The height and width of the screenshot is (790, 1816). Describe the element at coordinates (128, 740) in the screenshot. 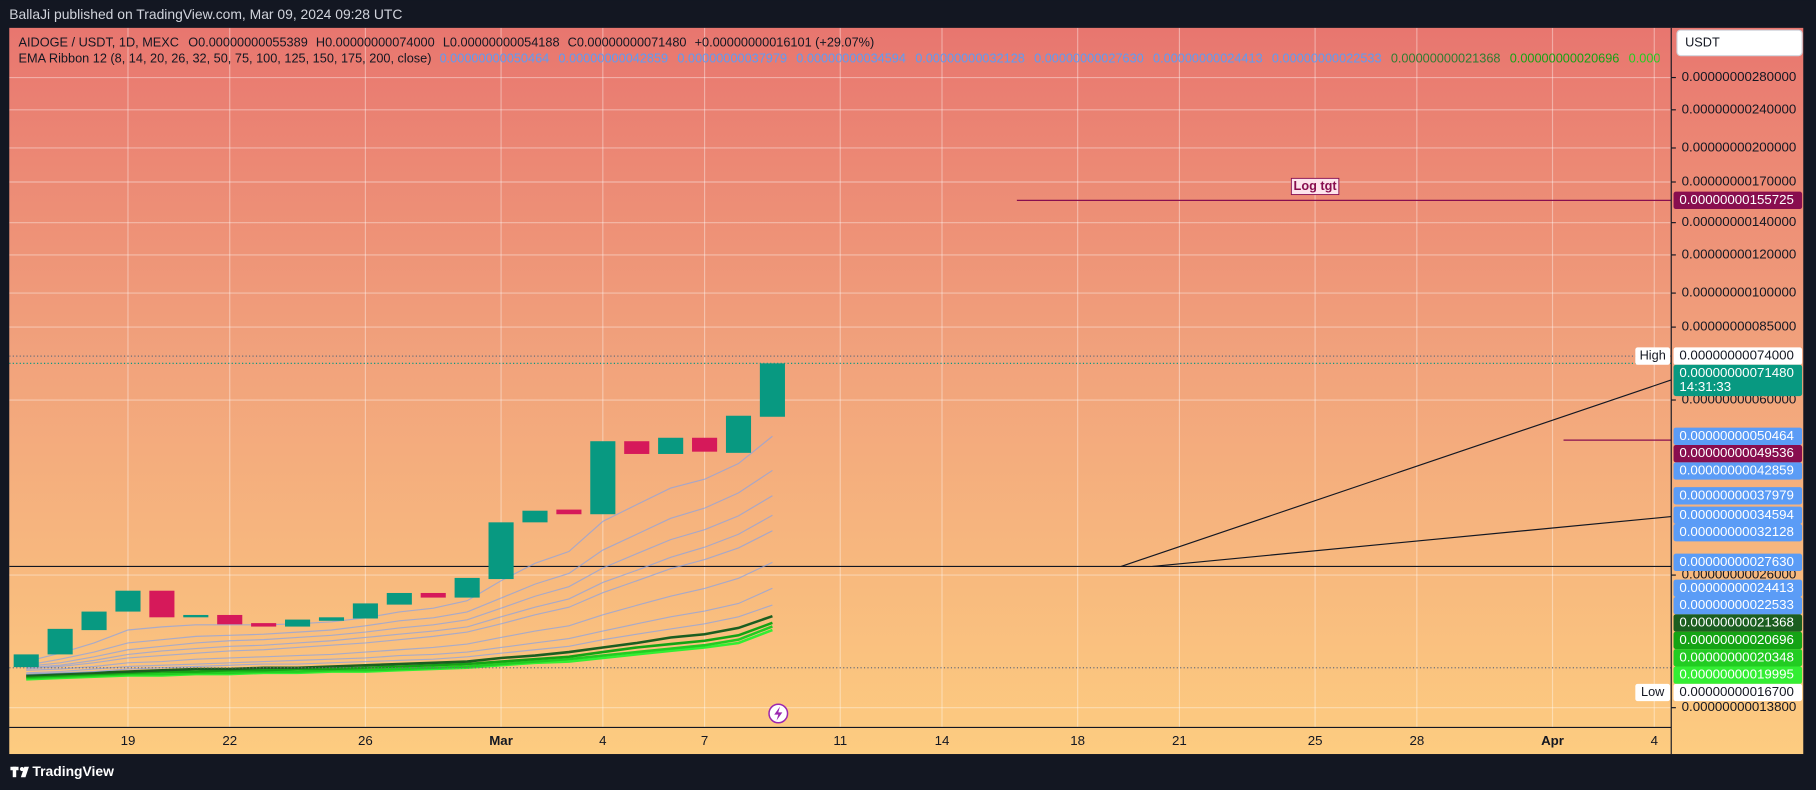

I see `x-tick-label: 19` at that location.